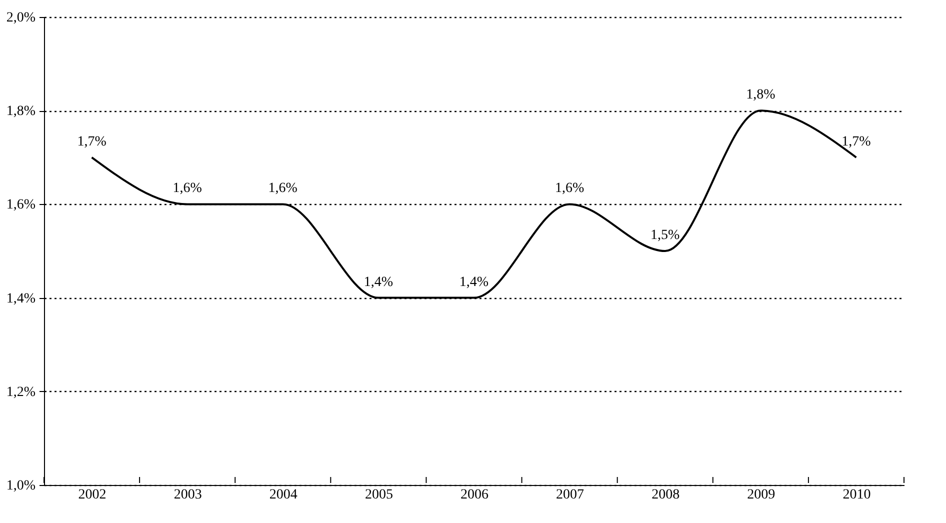 The width and height of the screenshot is (946, 523). I want to click on y-tick-label: 1,4%, so click(21, 298).